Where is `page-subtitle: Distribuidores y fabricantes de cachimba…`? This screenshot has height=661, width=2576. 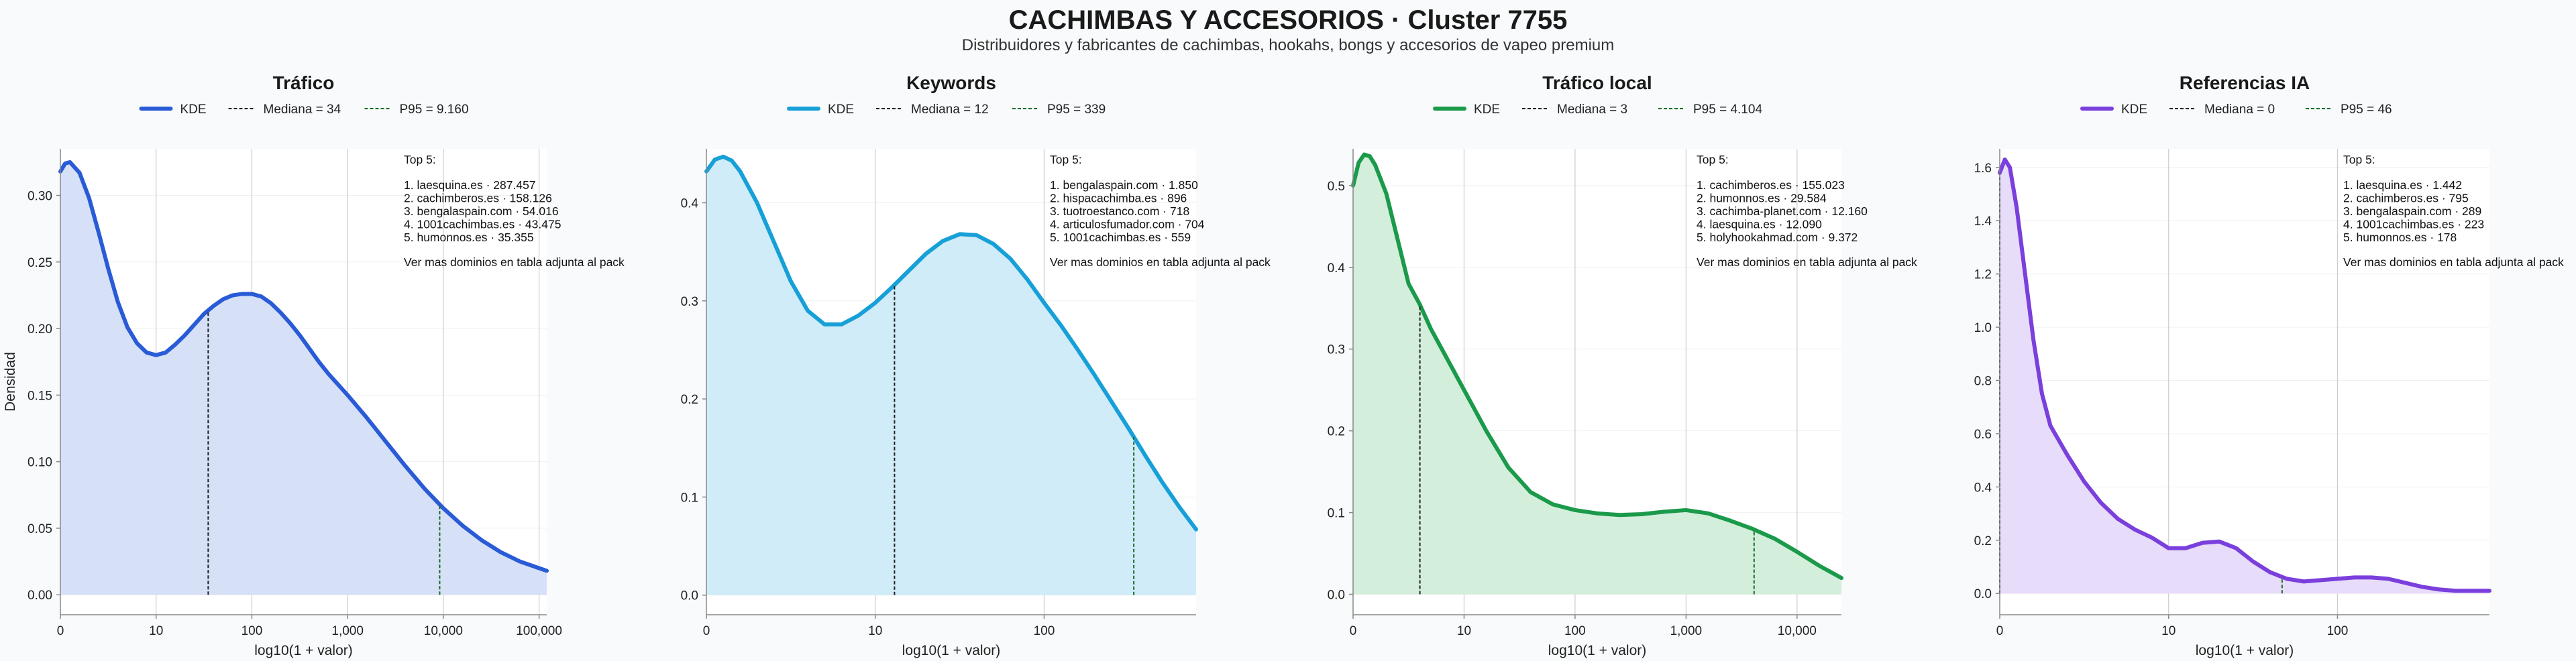 page-subtitle: Distribuidores y fabricantes de cachimba… is located at coordinates (1288, 45).